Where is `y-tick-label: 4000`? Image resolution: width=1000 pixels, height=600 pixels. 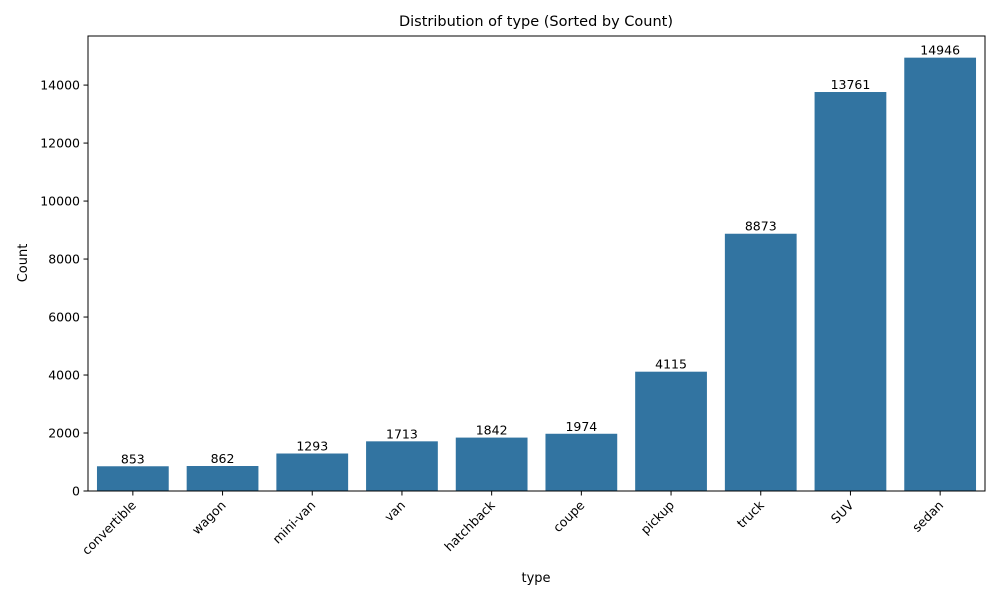
y-tick-label: 4000 is located at coordinates (64, 375).